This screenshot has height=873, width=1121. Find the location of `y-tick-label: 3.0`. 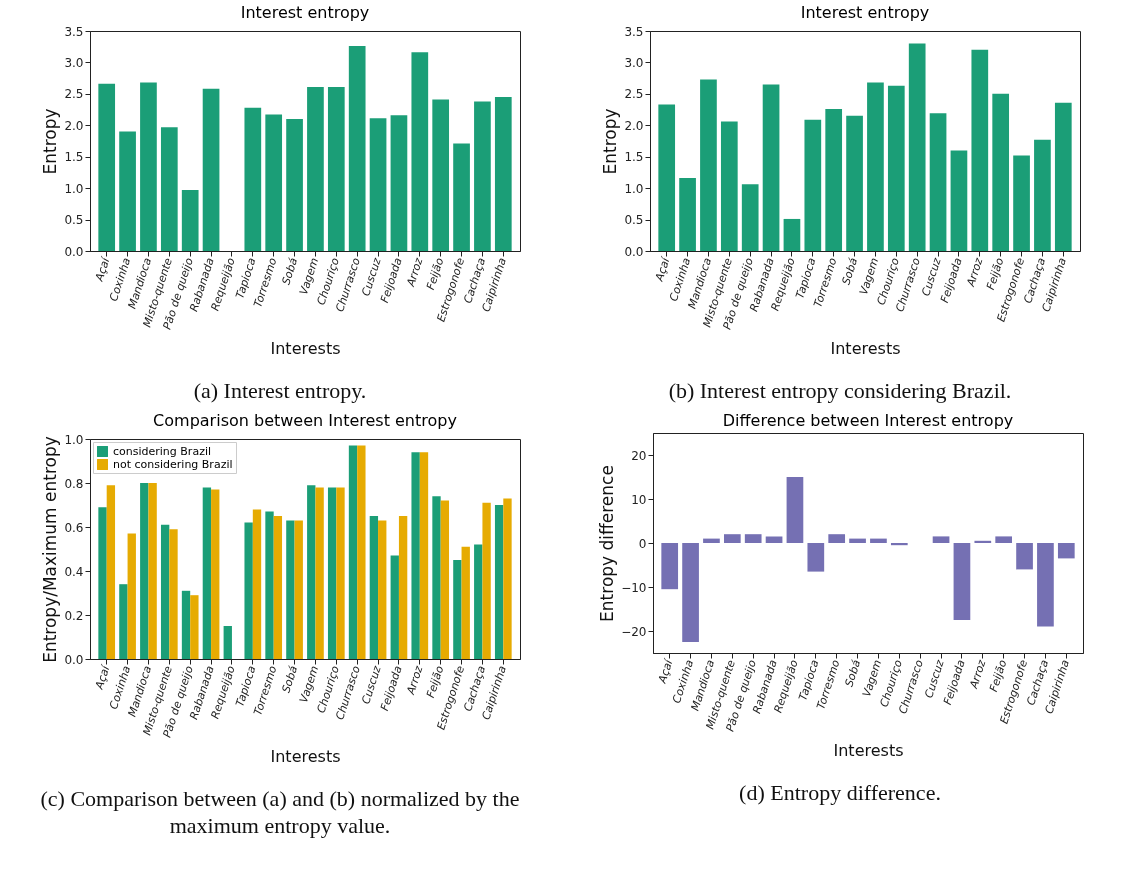

y-tick-label: 3.0 is located at coordinates (633, 62).